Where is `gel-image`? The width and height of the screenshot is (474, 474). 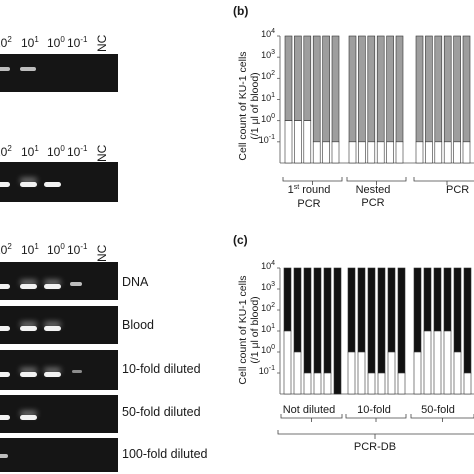 gel-image is located at coordinates (59, 182).